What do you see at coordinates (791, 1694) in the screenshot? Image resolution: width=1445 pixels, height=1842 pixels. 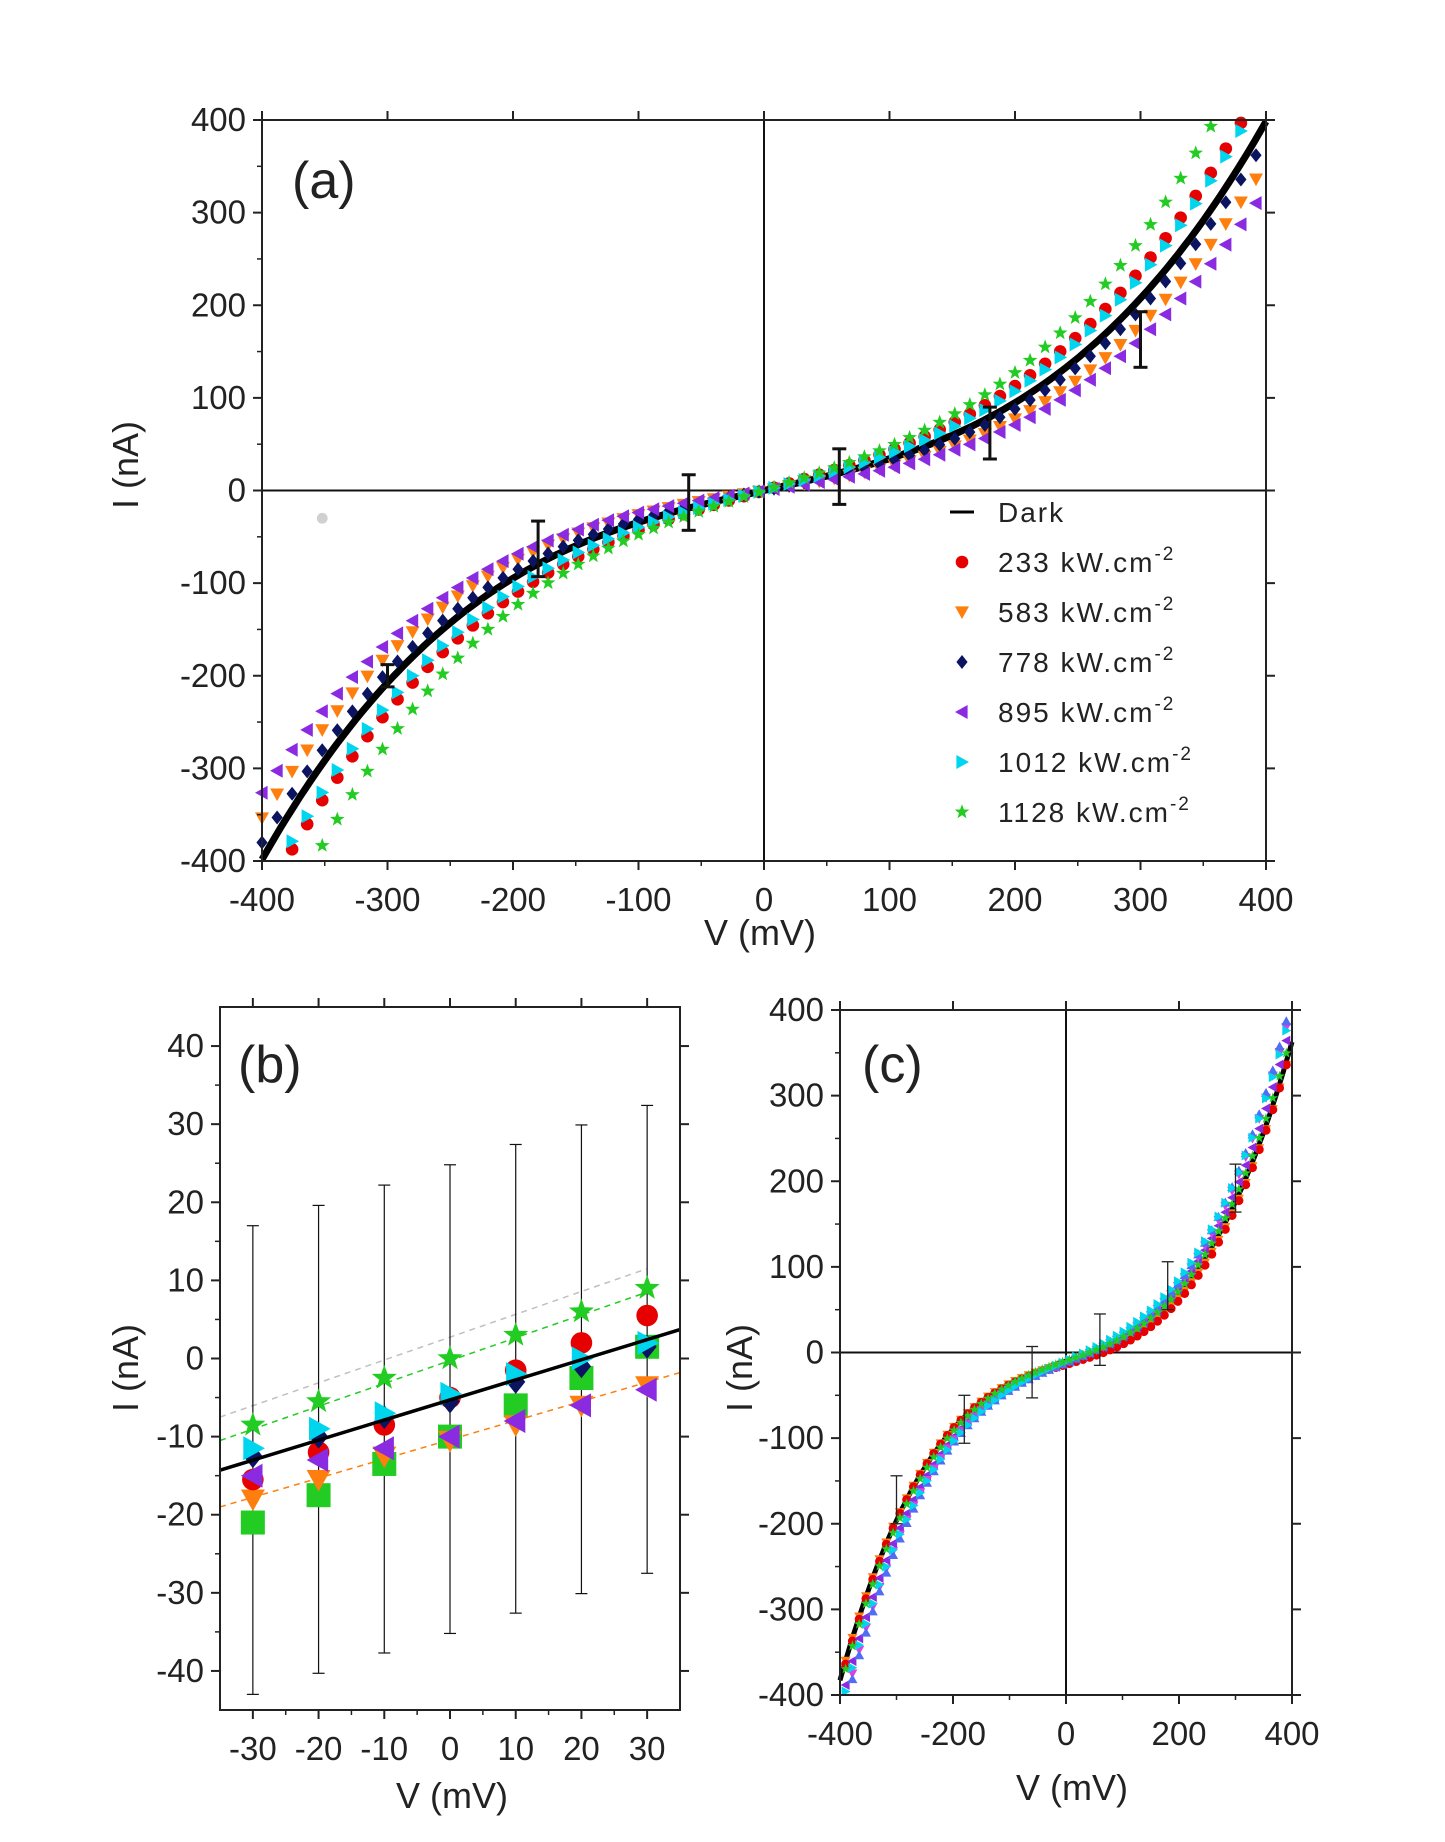 I see `panel-c-ytick-label: -400` at bounding box center [791, 1694].